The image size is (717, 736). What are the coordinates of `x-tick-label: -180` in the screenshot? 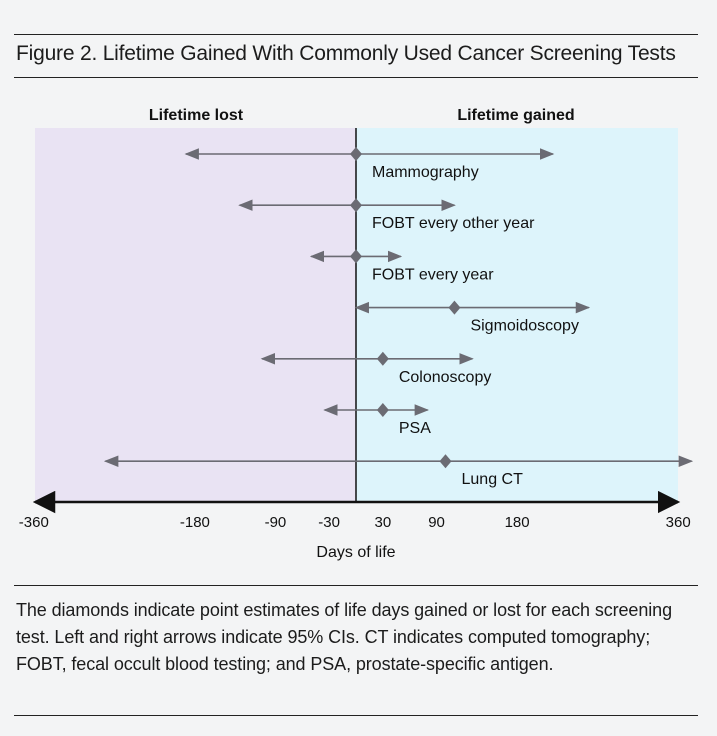 It's located at (195, 522).